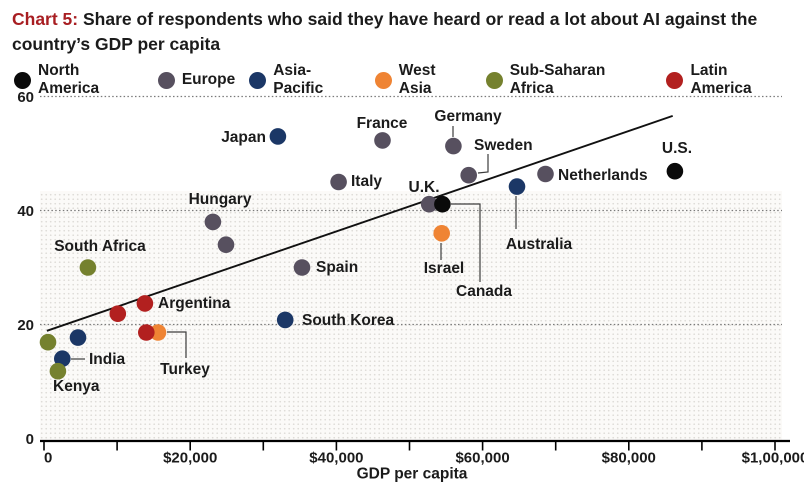 Image resolution: width=804 pixels, height=485 pixels. I want to click on point-u-s, so click(675, 171).